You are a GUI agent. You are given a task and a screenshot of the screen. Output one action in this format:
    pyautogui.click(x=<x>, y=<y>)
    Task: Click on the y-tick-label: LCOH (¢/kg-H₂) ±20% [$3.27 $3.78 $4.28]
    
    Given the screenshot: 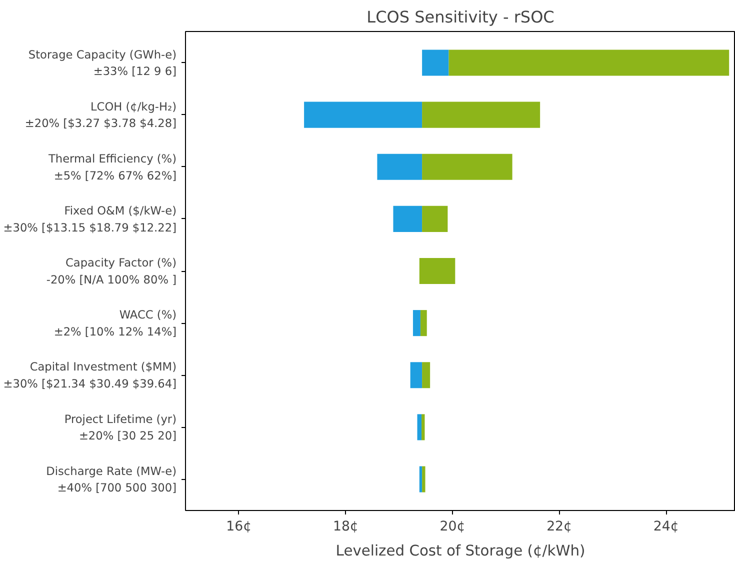 What is the action you would take?
    pyautogui.click(x=100, y=114)
    